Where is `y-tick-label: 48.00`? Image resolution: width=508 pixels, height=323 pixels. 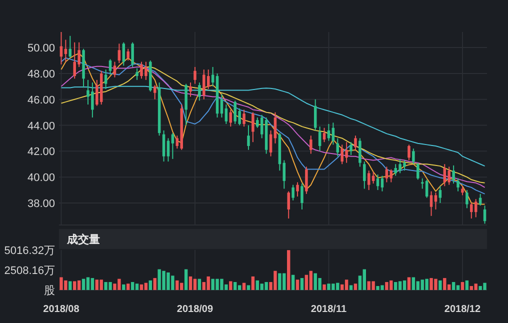 y-tick-label: 48.00 is located at coordinates (41, 74).